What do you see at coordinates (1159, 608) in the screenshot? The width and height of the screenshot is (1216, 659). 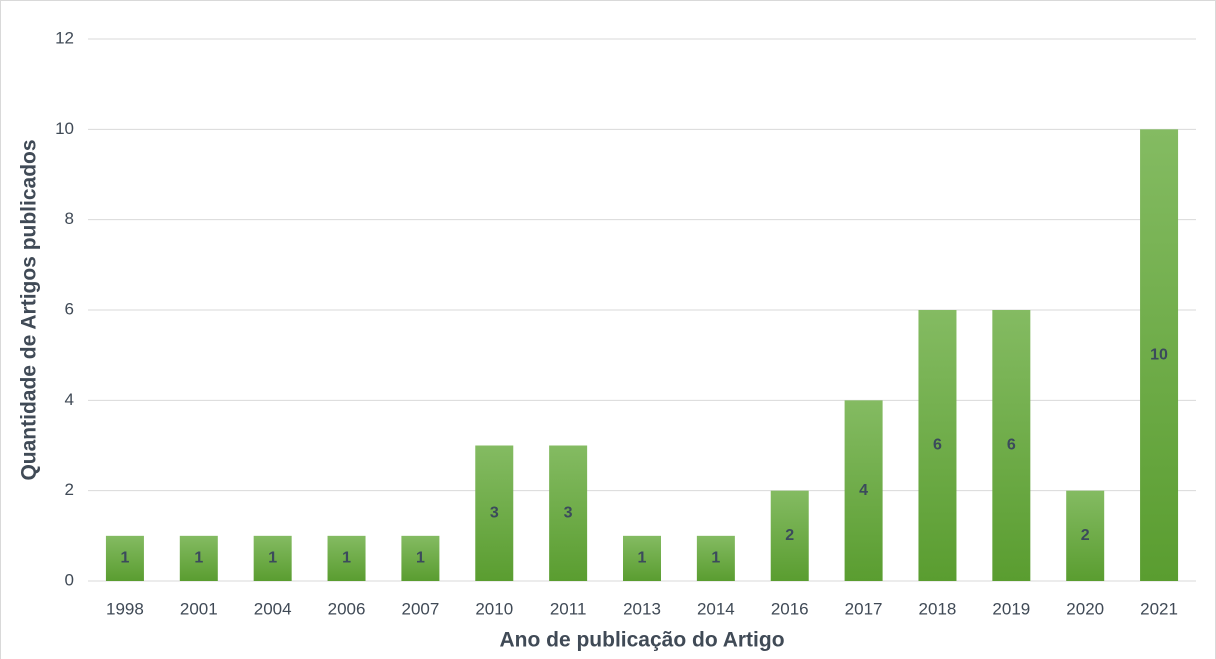 I see `x-tick-label: 2021` at bounding box center [1159, 608].